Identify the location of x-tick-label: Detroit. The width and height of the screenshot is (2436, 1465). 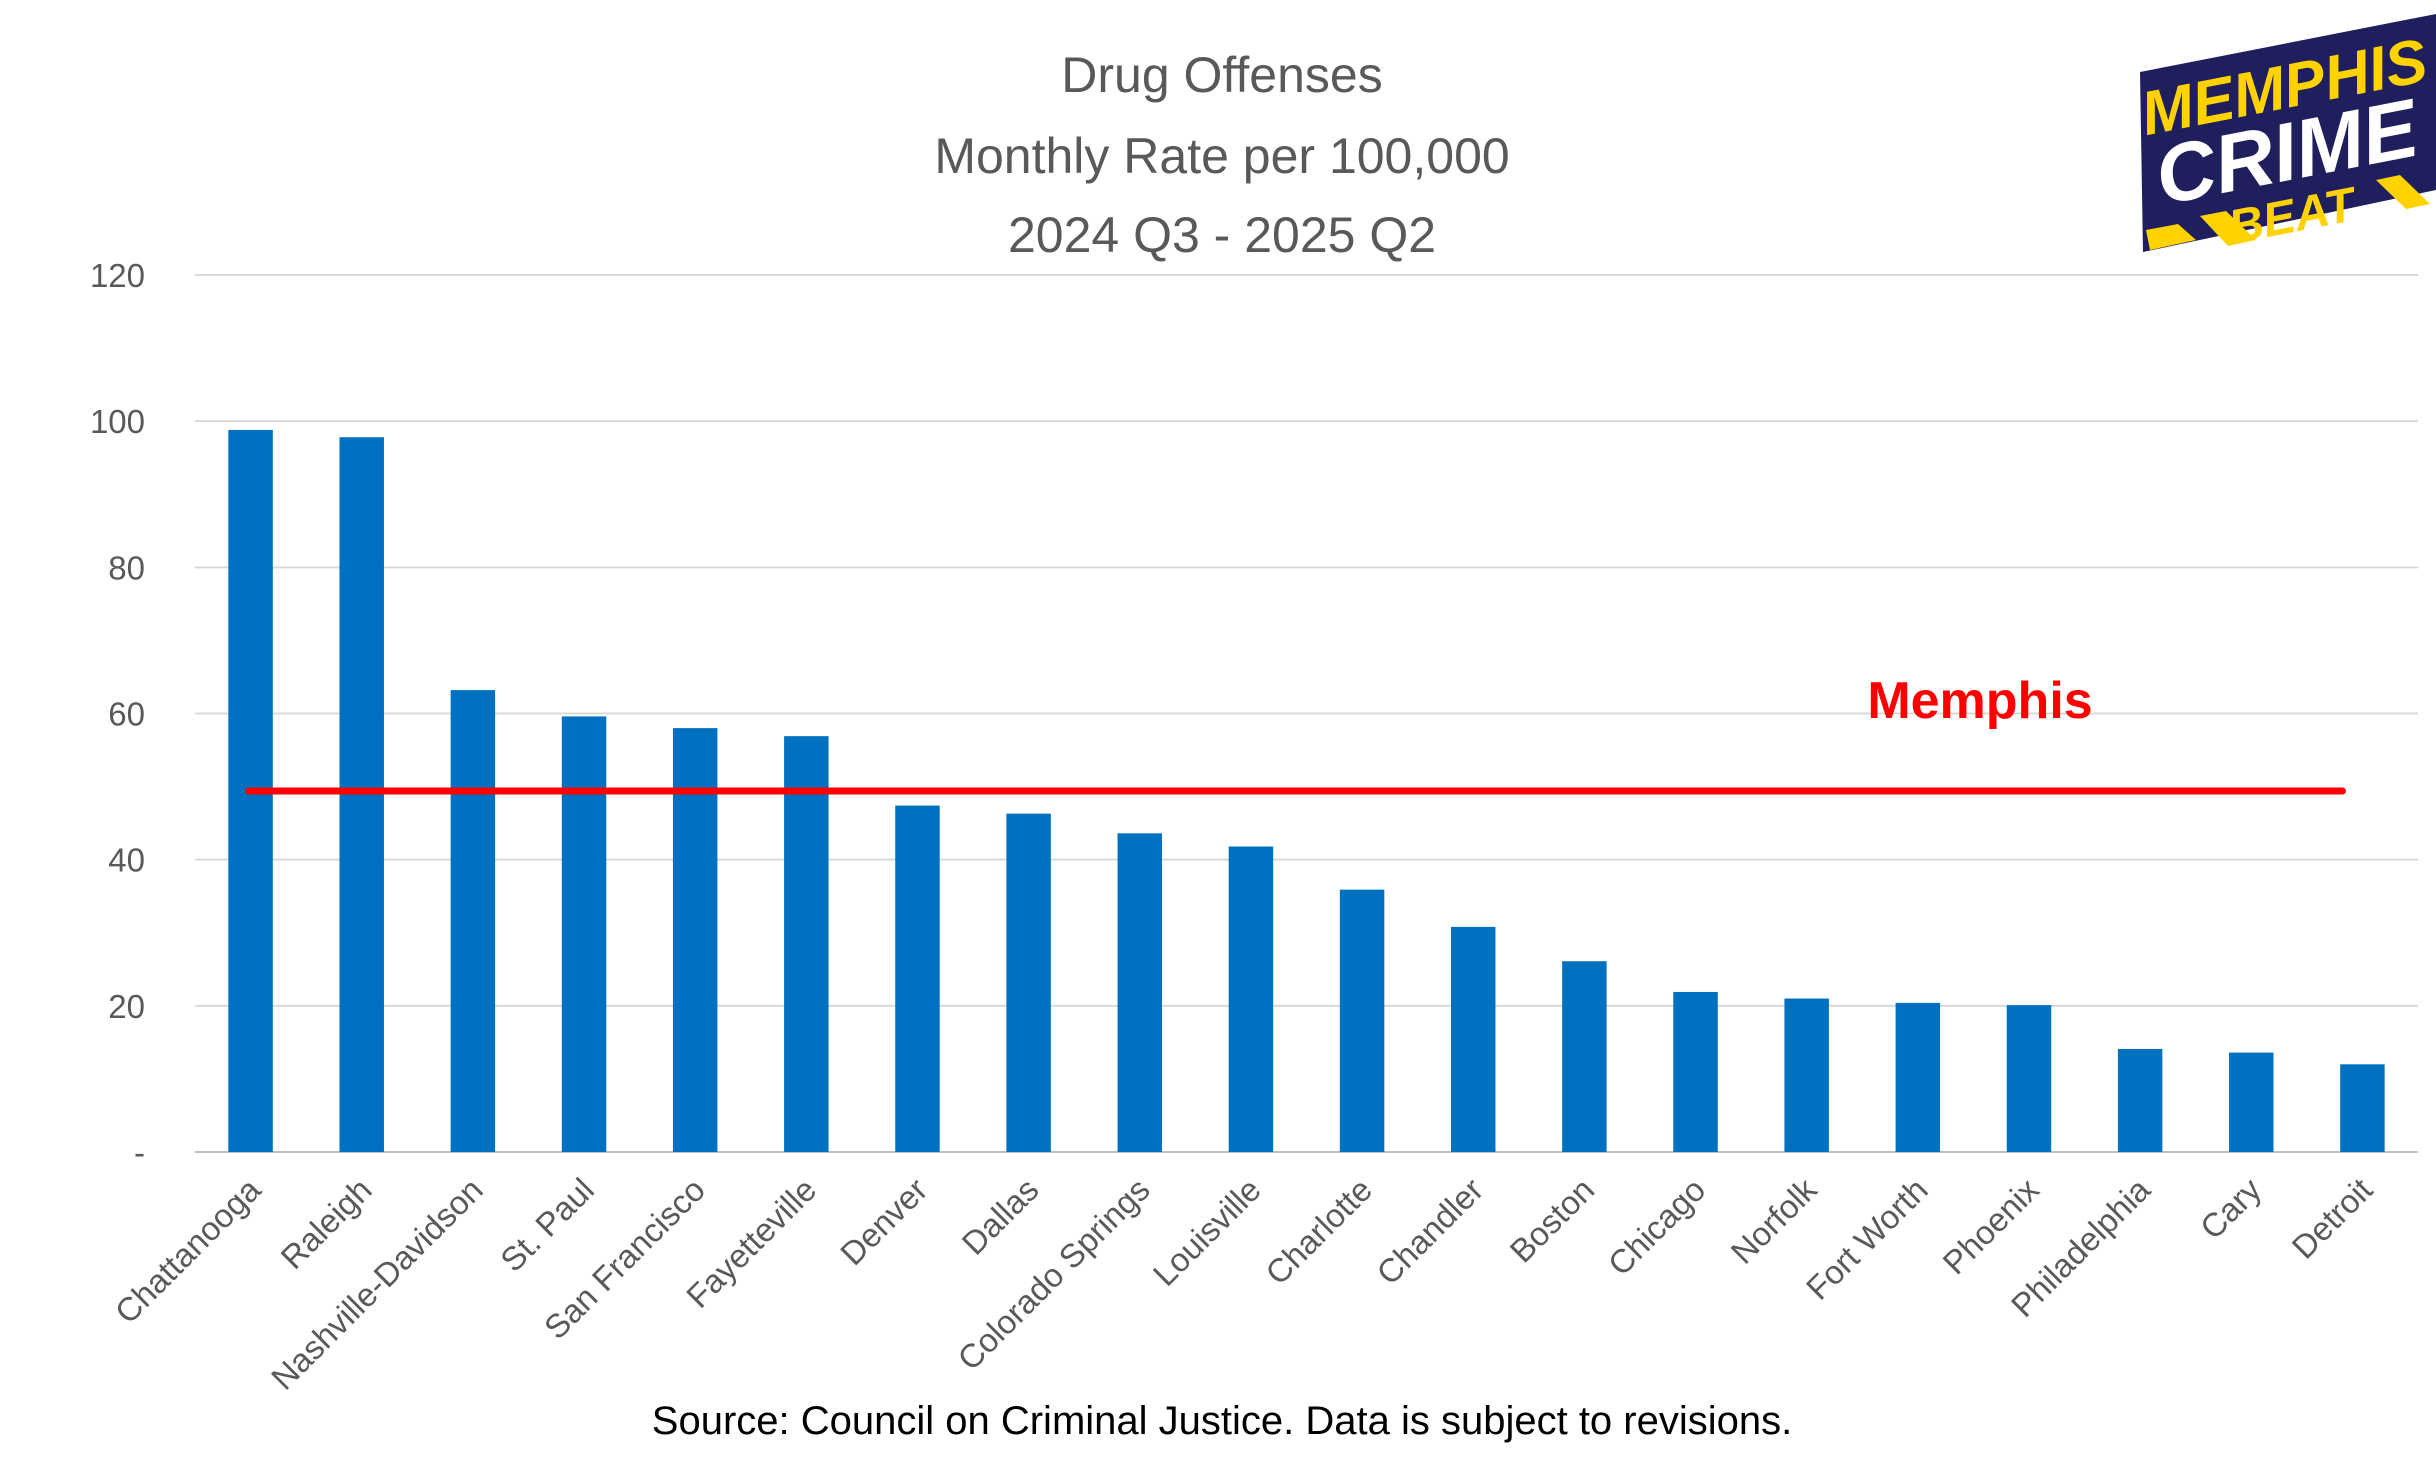
(2331, 1218).